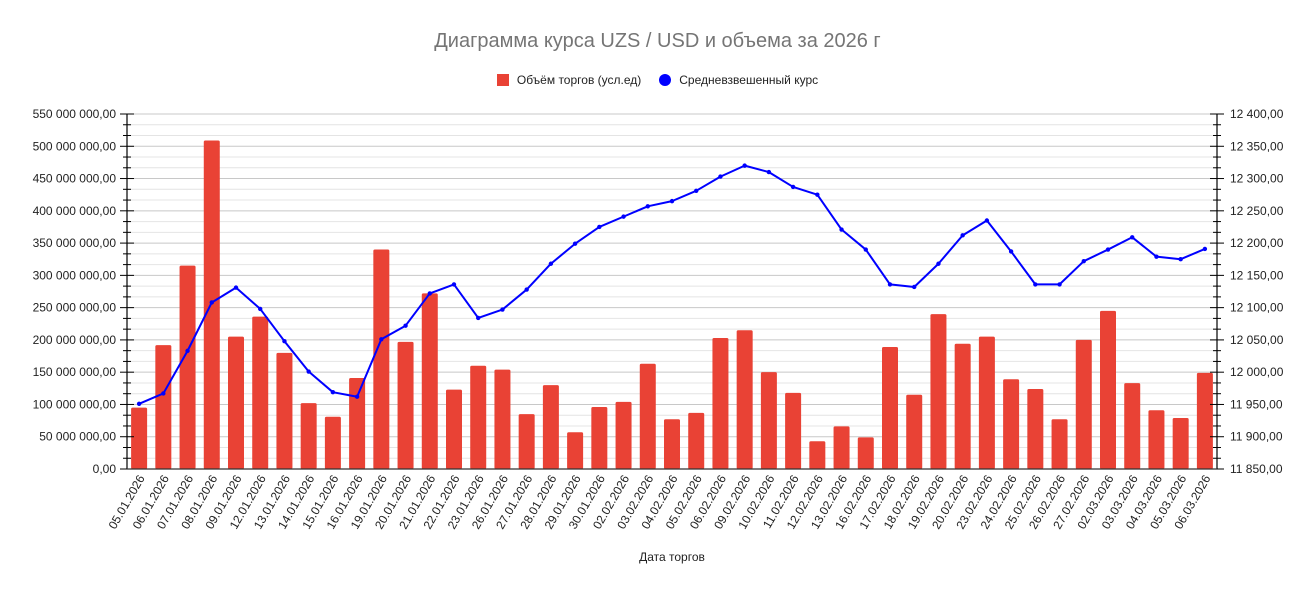 The height and width of the screenshot is (594, 1315). I want to click on legend-item-rate: Средневзвешенный курс, so click(738, 80).